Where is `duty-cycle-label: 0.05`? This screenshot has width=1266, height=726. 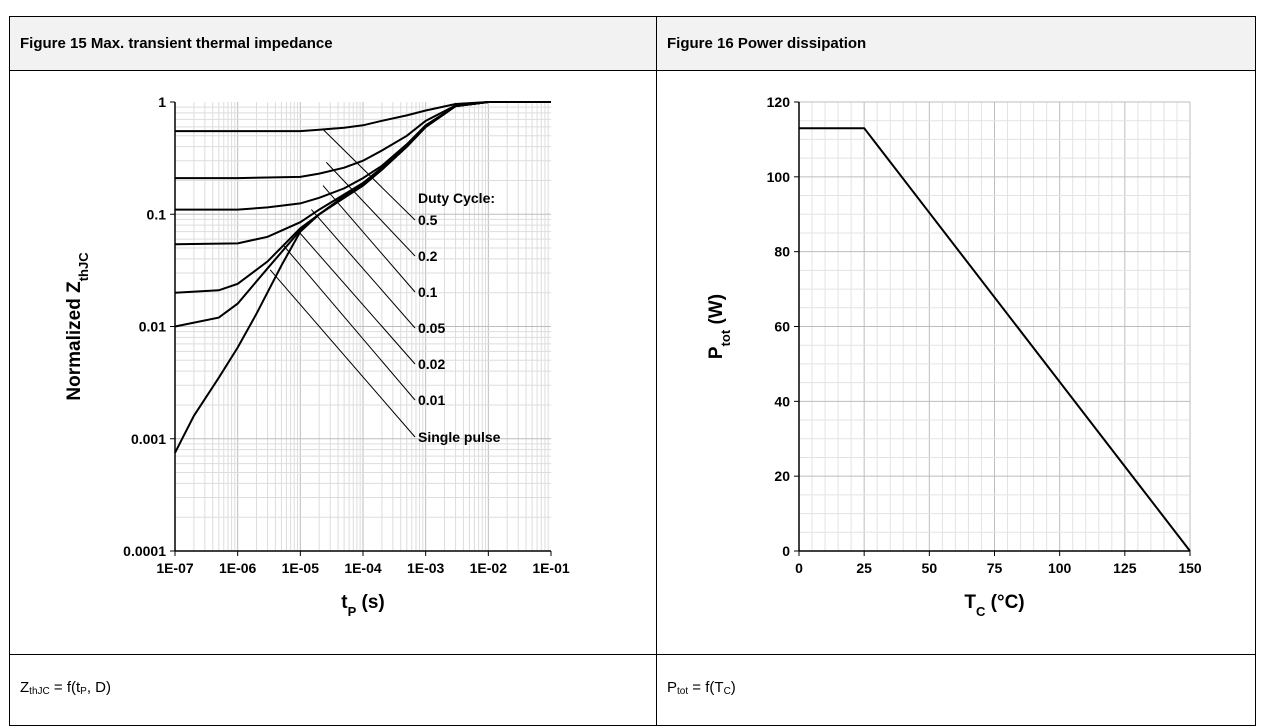 duty-cycle-label: 0.05 is located at coordinates (431, 328).